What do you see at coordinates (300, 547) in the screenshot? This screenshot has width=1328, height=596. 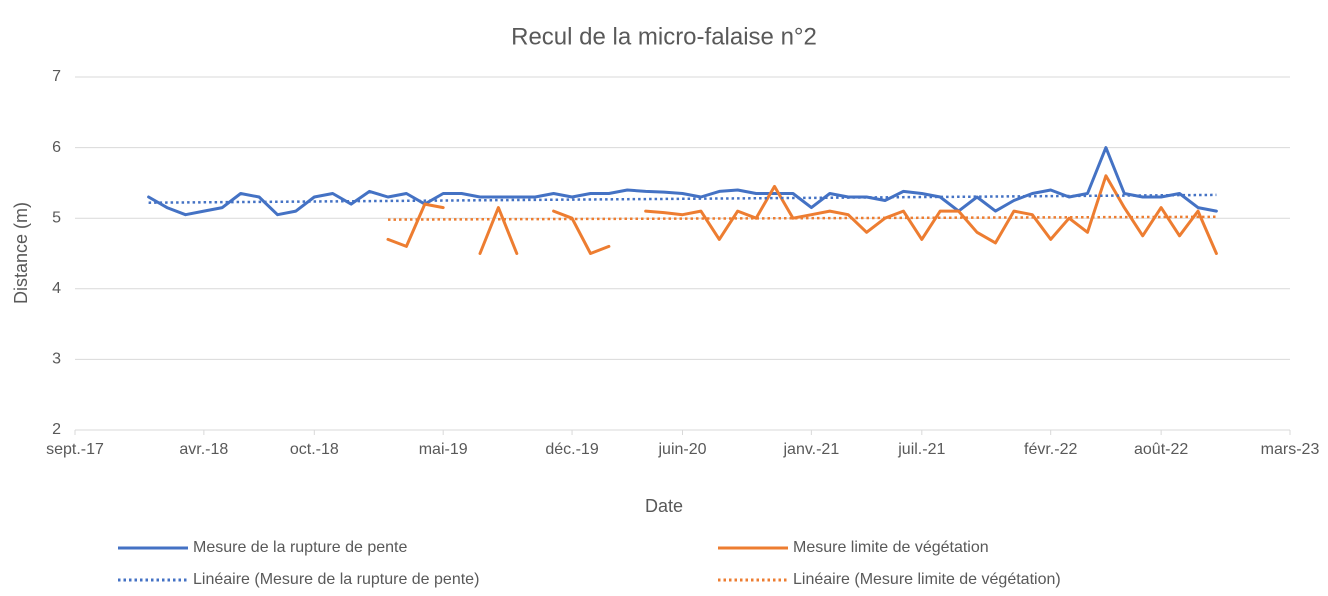 I see `legend-label: Mesure de la rupture de pente` at bounding box center [300, 547].